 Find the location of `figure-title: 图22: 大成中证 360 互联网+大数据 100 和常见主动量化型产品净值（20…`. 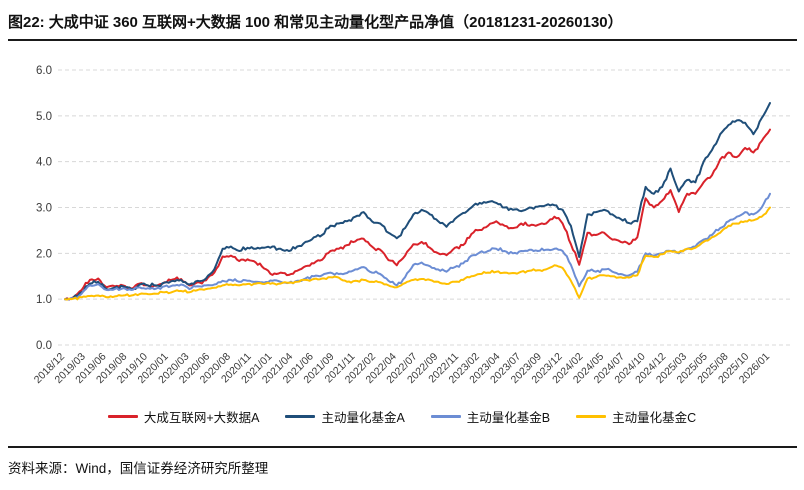

figure-title: 图22: 大成中证 360 互联网+大数据 100 和常见主动量化型产品净值（20… is located at coordinates (402, 21).